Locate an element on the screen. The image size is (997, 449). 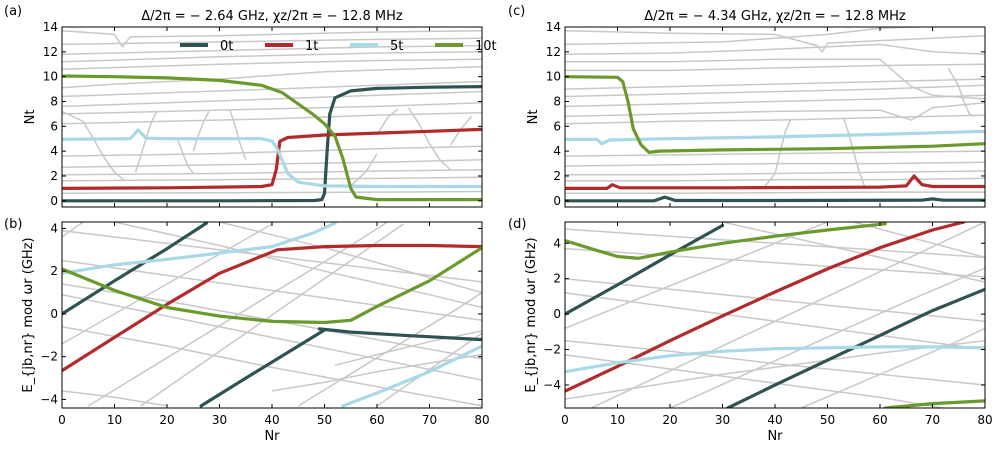
xtick-label-d: 70 is located at coordinates (932, 420).